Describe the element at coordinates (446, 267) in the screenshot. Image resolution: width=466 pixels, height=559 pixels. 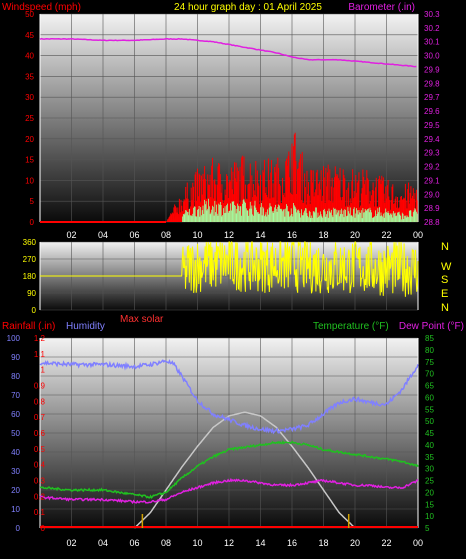
I see `compass-w: W` at that location.